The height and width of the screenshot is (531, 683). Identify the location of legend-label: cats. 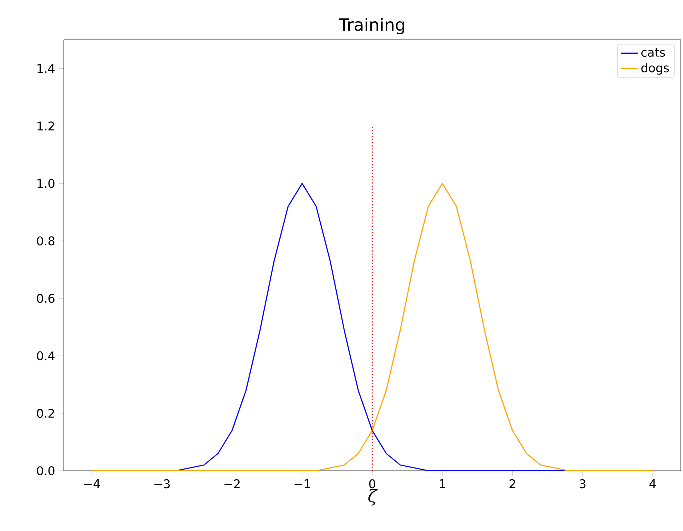
(654, 53).